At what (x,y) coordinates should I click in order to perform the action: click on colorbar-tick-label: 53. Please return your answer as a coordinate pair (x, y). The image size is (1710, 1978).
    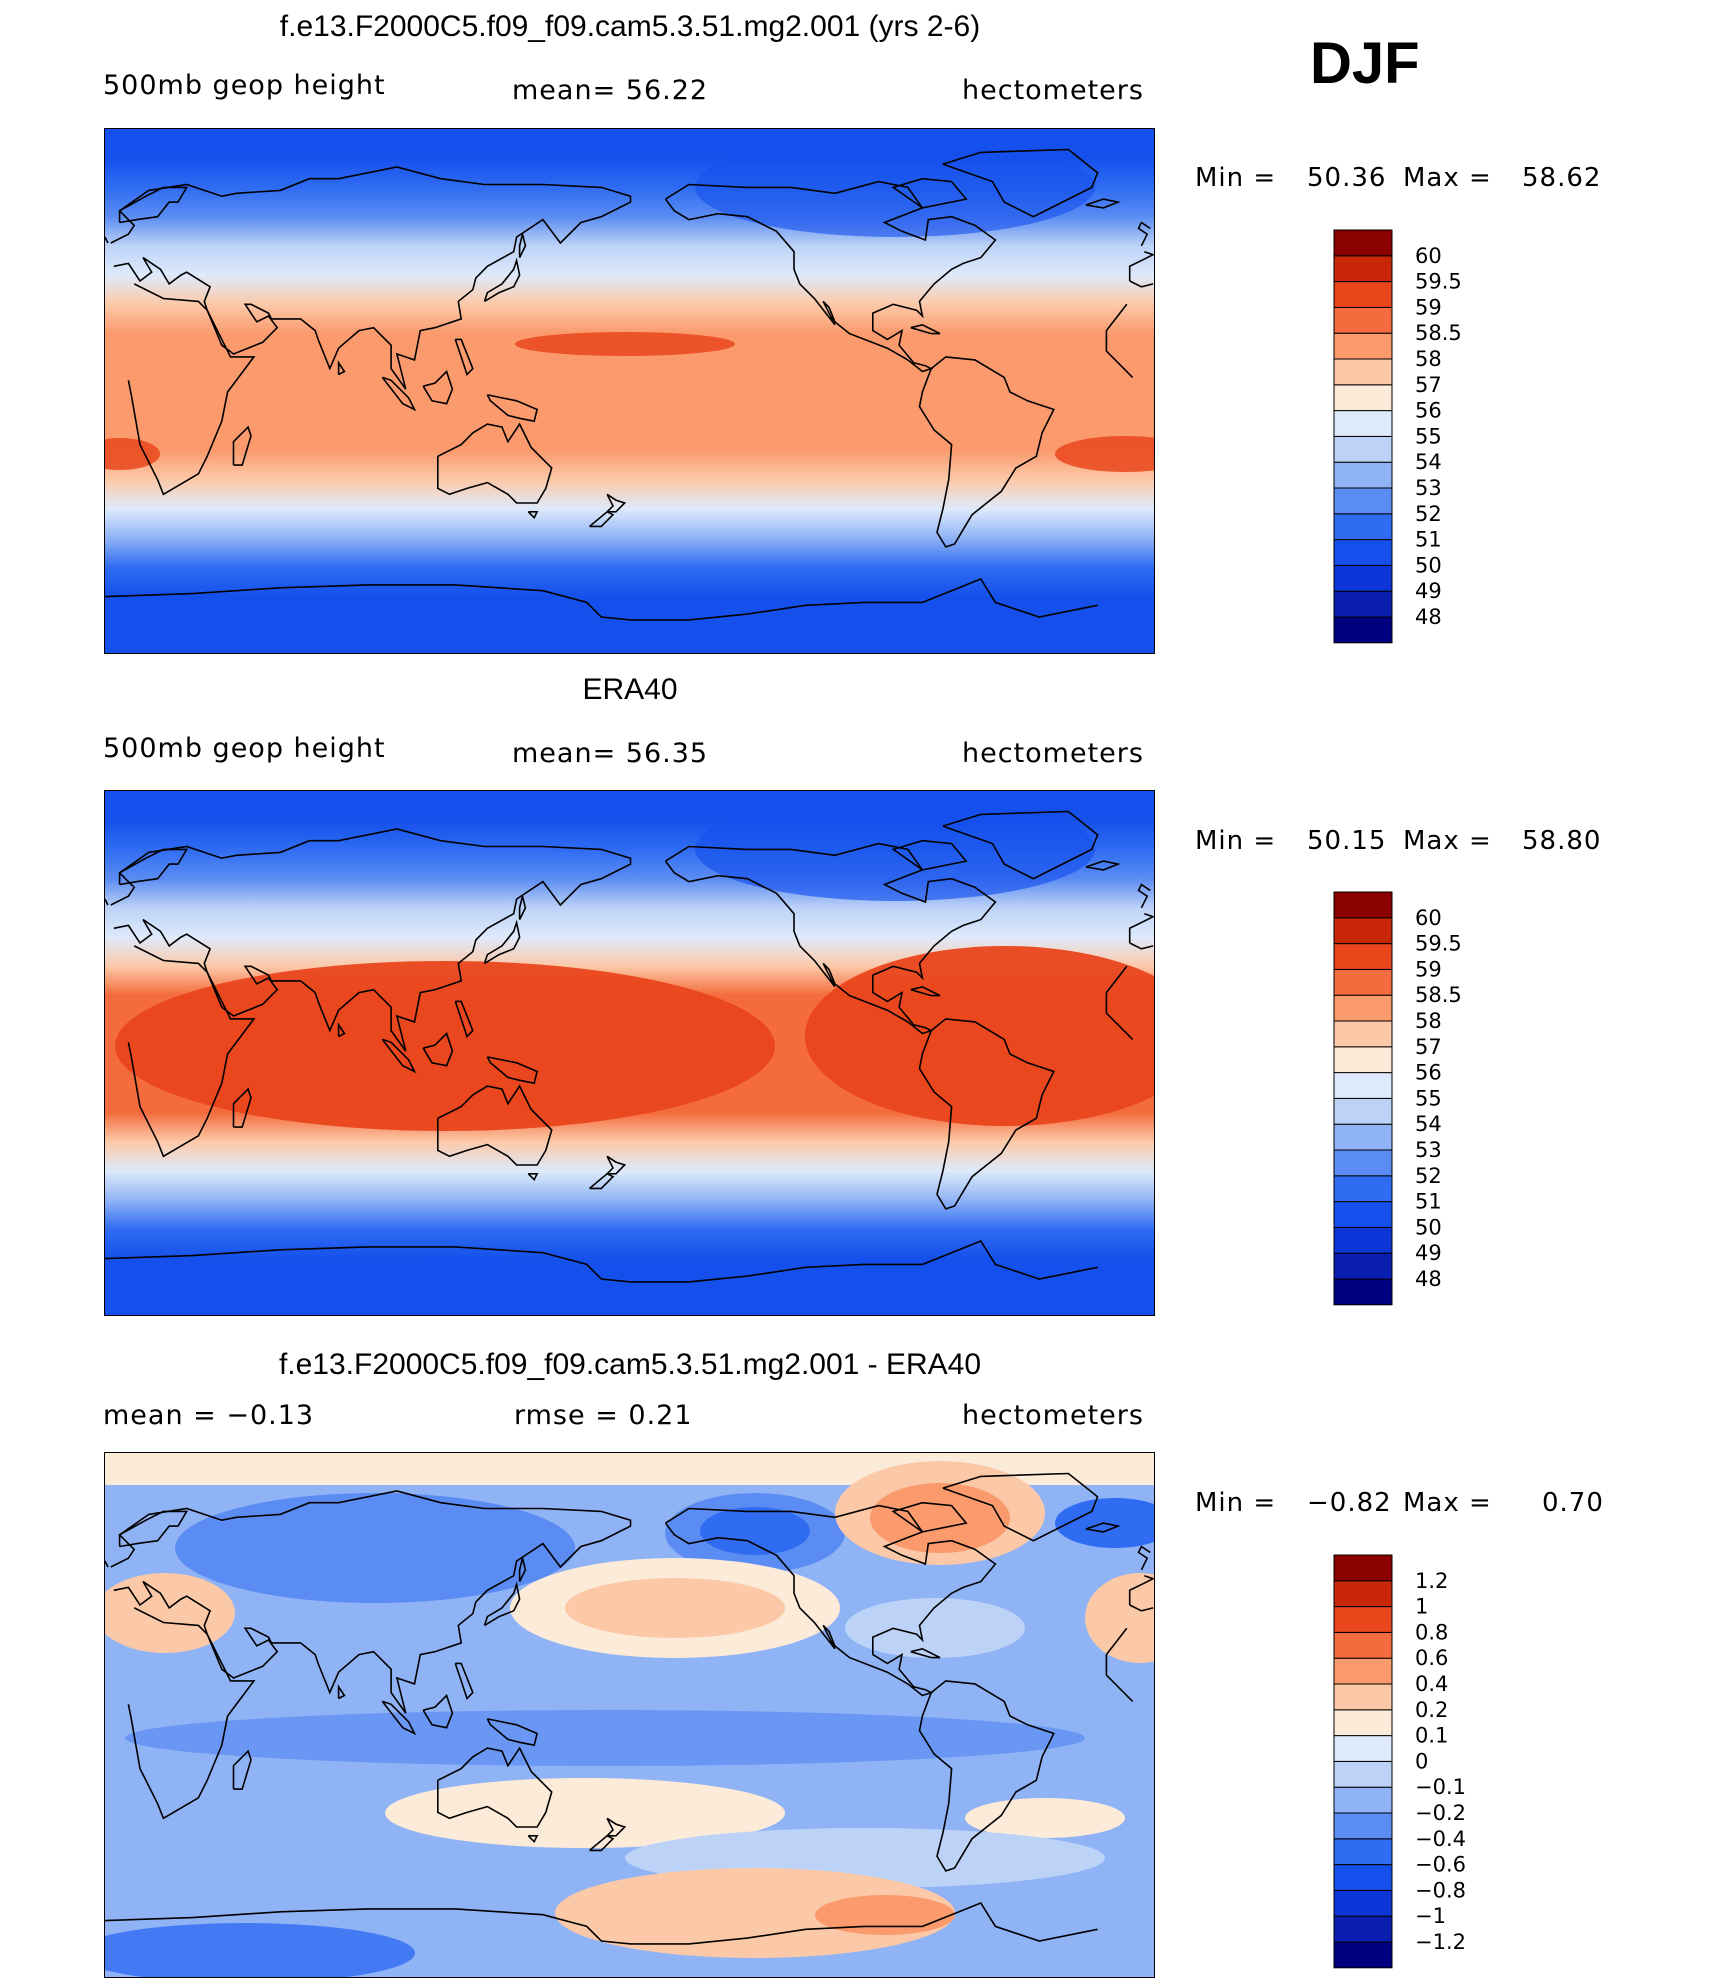
    Looking at the image, I should click on (1428, 488).